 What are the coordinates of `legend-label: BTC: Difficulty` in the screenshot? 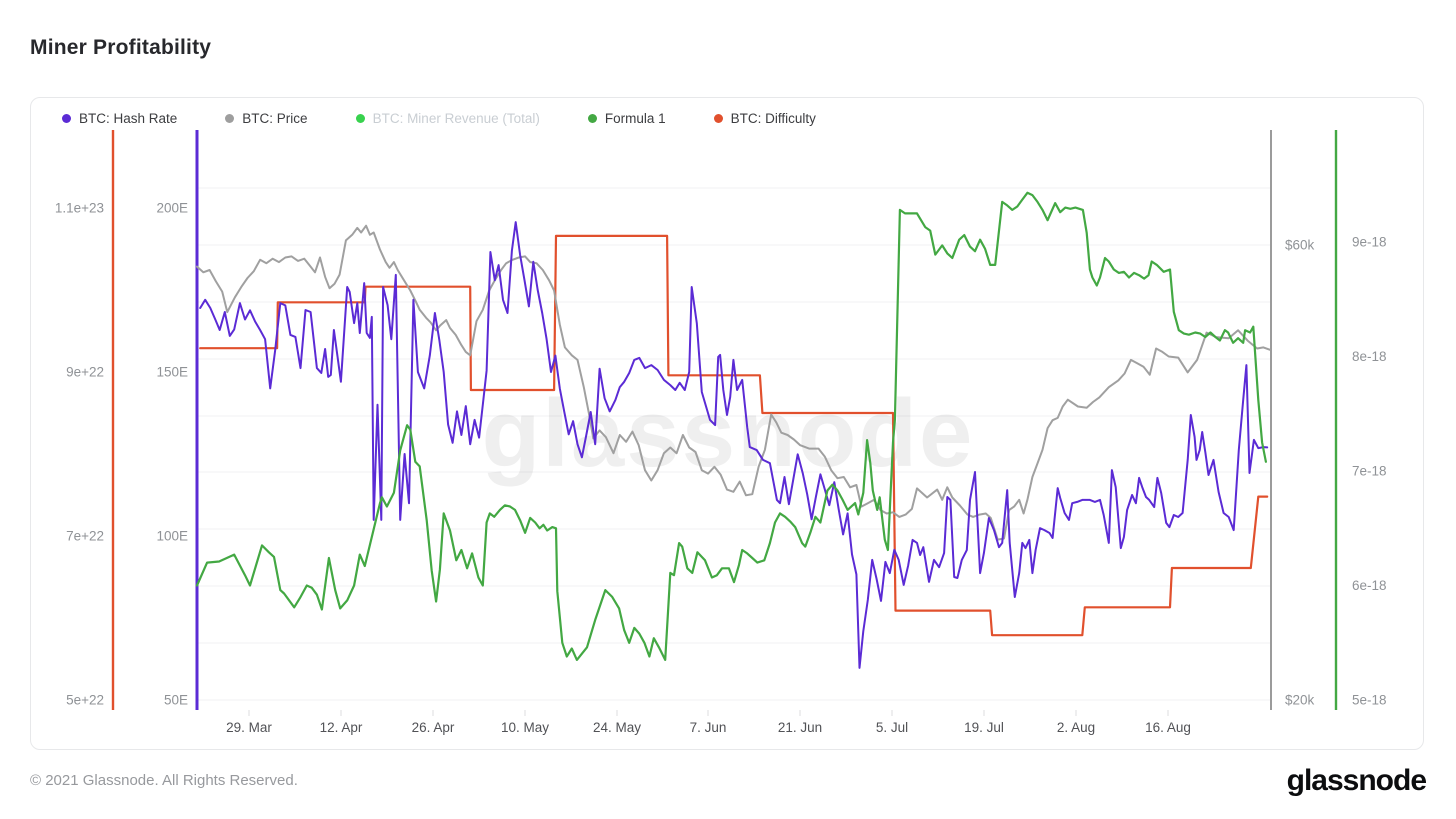 It's located at (773, 118).